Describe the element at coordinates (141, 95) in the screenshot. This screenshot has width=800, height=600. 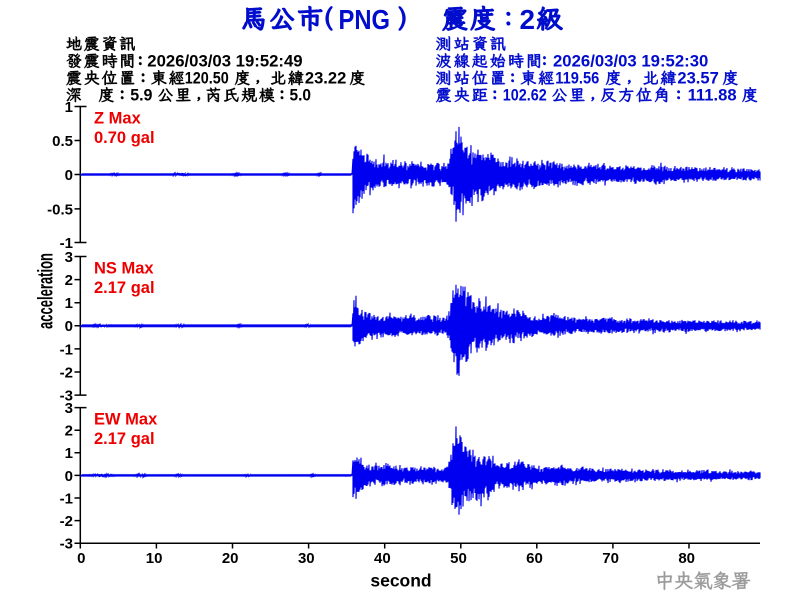
I see `svg-text: 5.9` at that location.